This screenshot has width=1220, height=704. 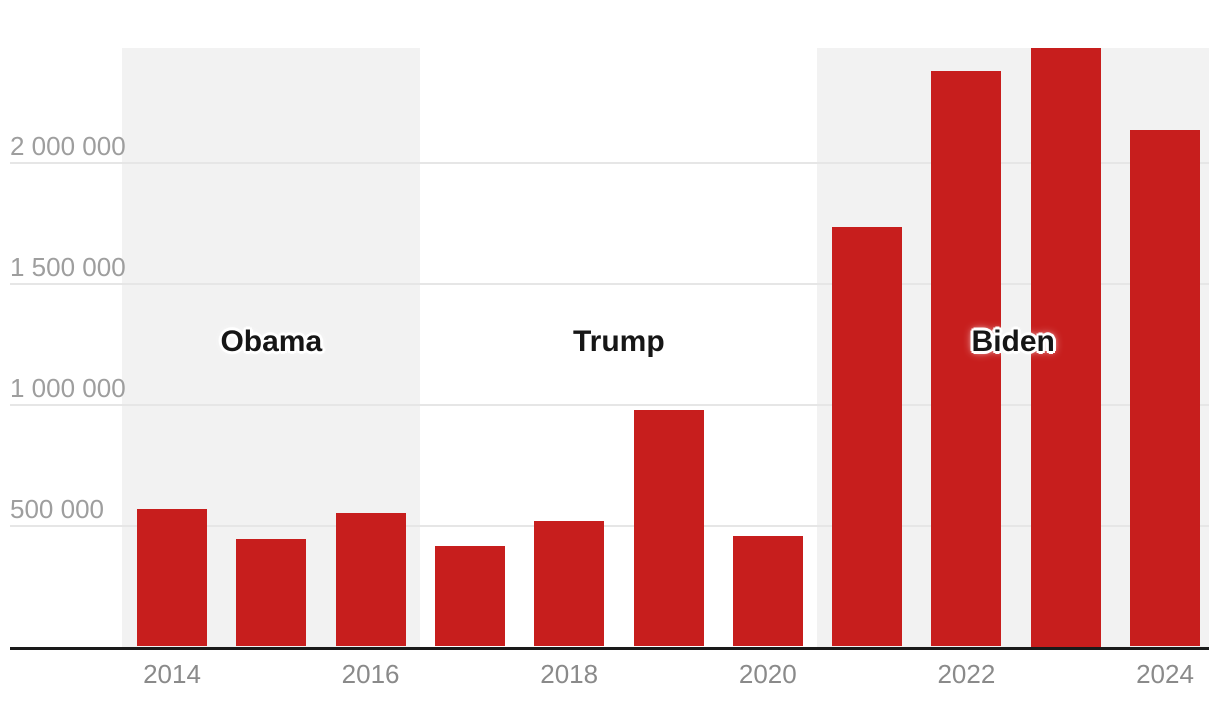 What do you see at coordinates (609, 648) in the screenshot?
I see `x-axis-line` at bounding box center [609, 648].